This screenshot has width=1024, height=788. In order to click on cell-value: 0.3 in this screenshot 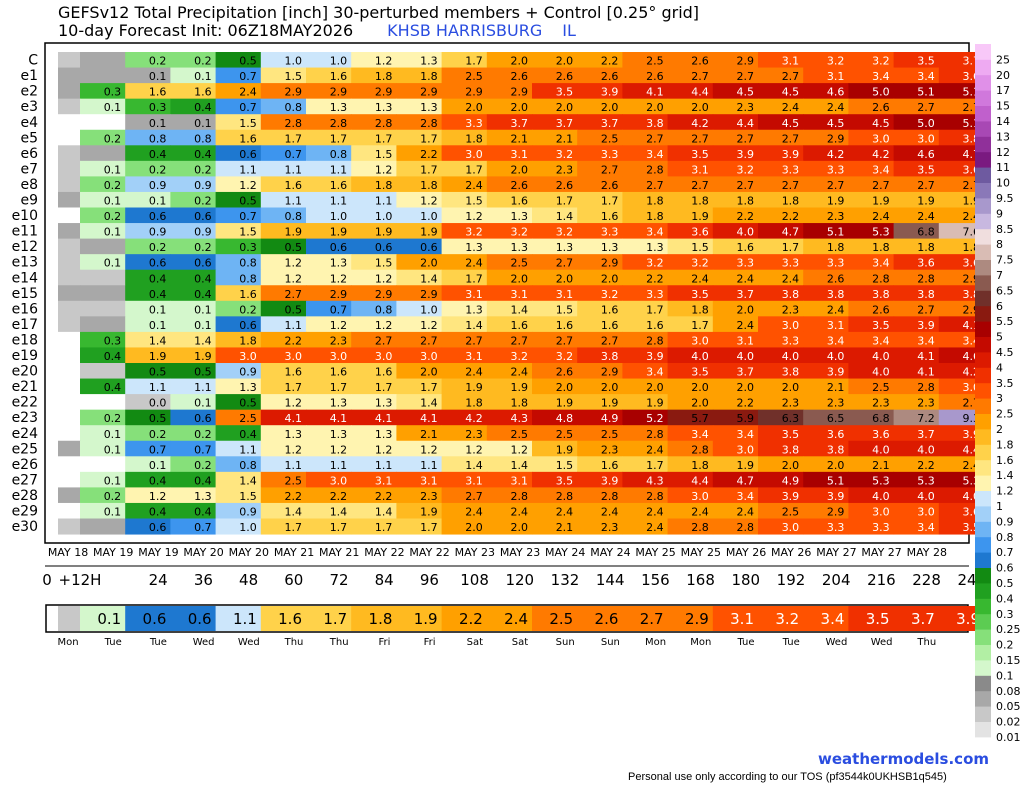, I will do `click(113, 340)`.